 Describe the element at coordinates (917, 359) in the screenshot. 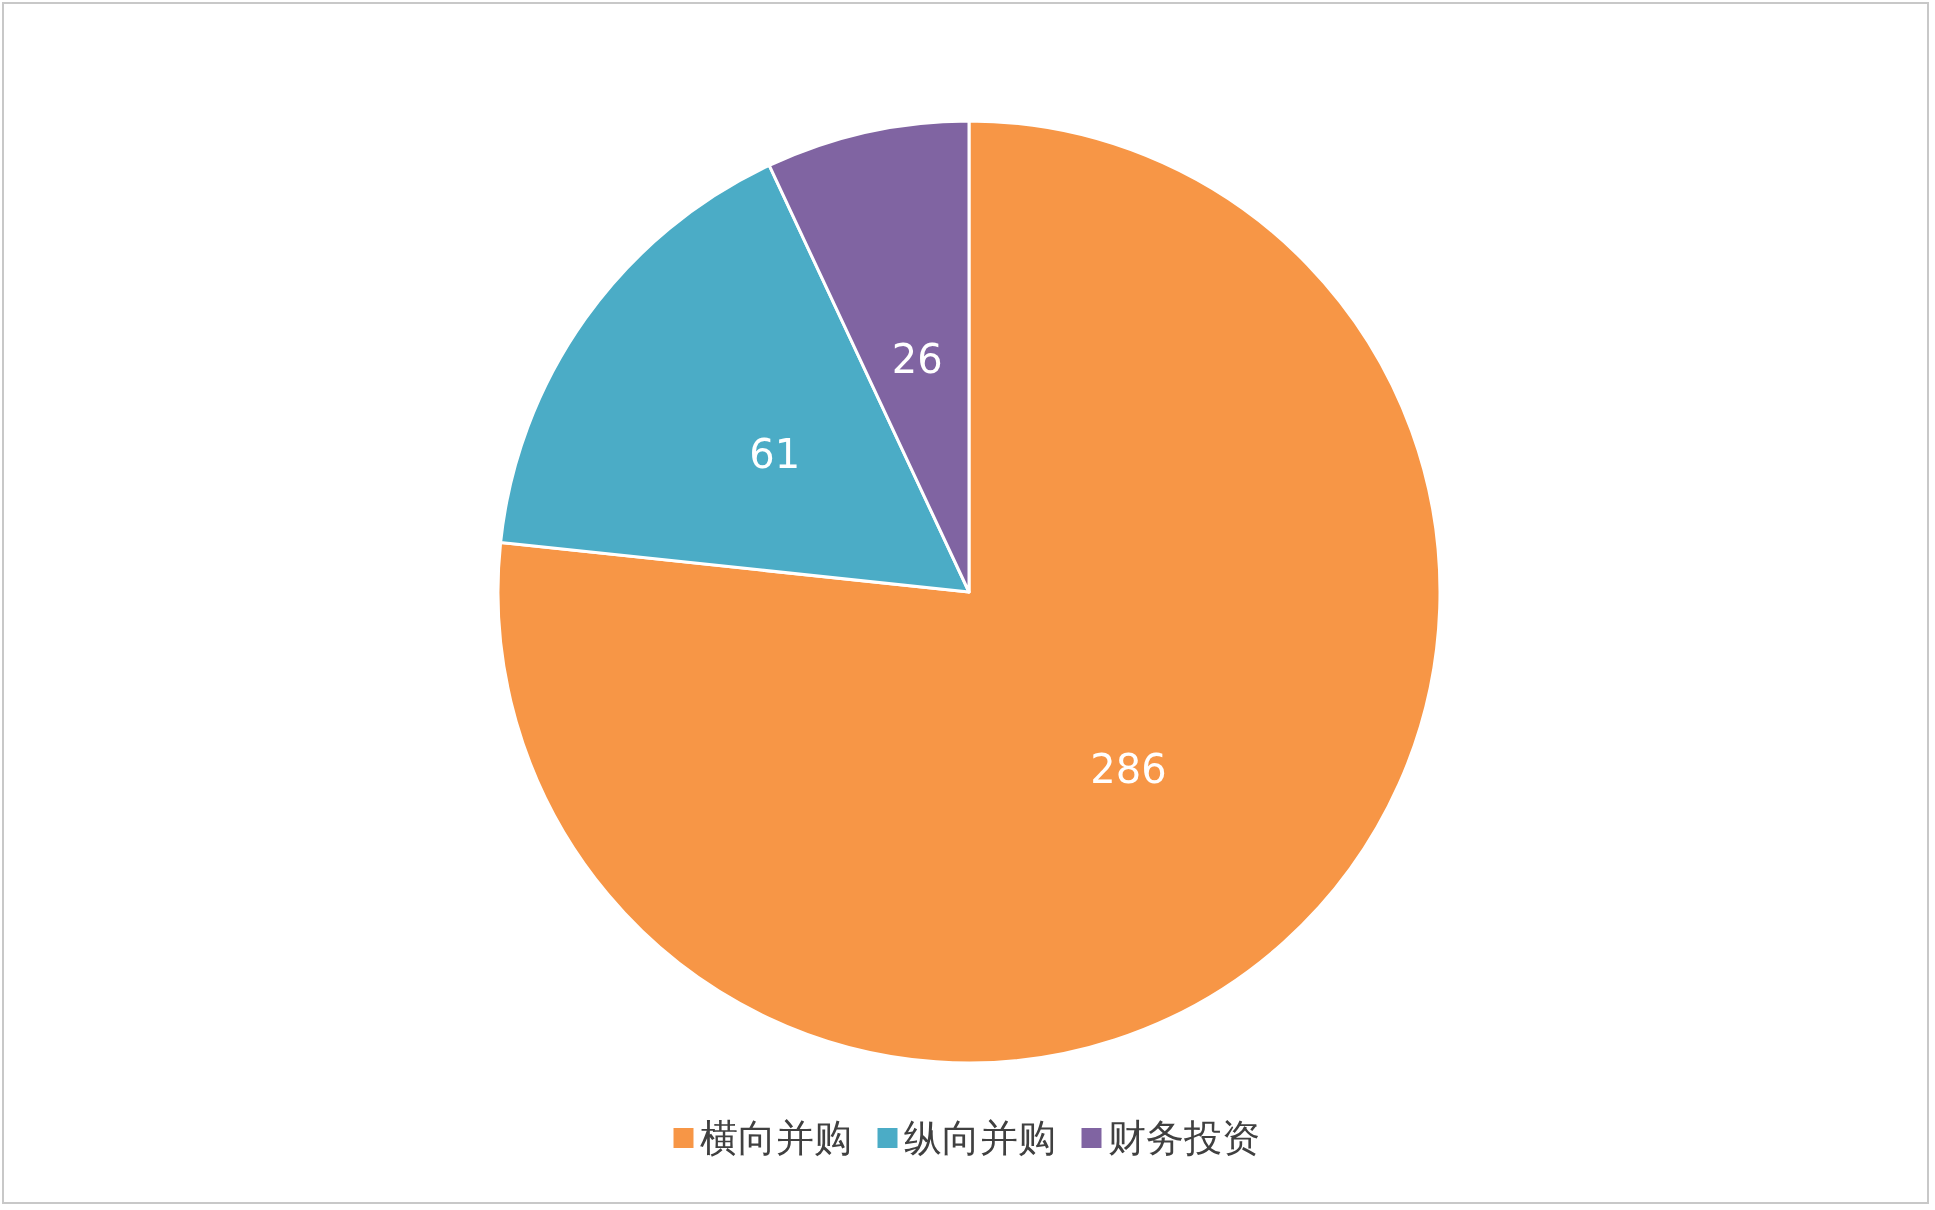

I see `data-label: 26` at that location.